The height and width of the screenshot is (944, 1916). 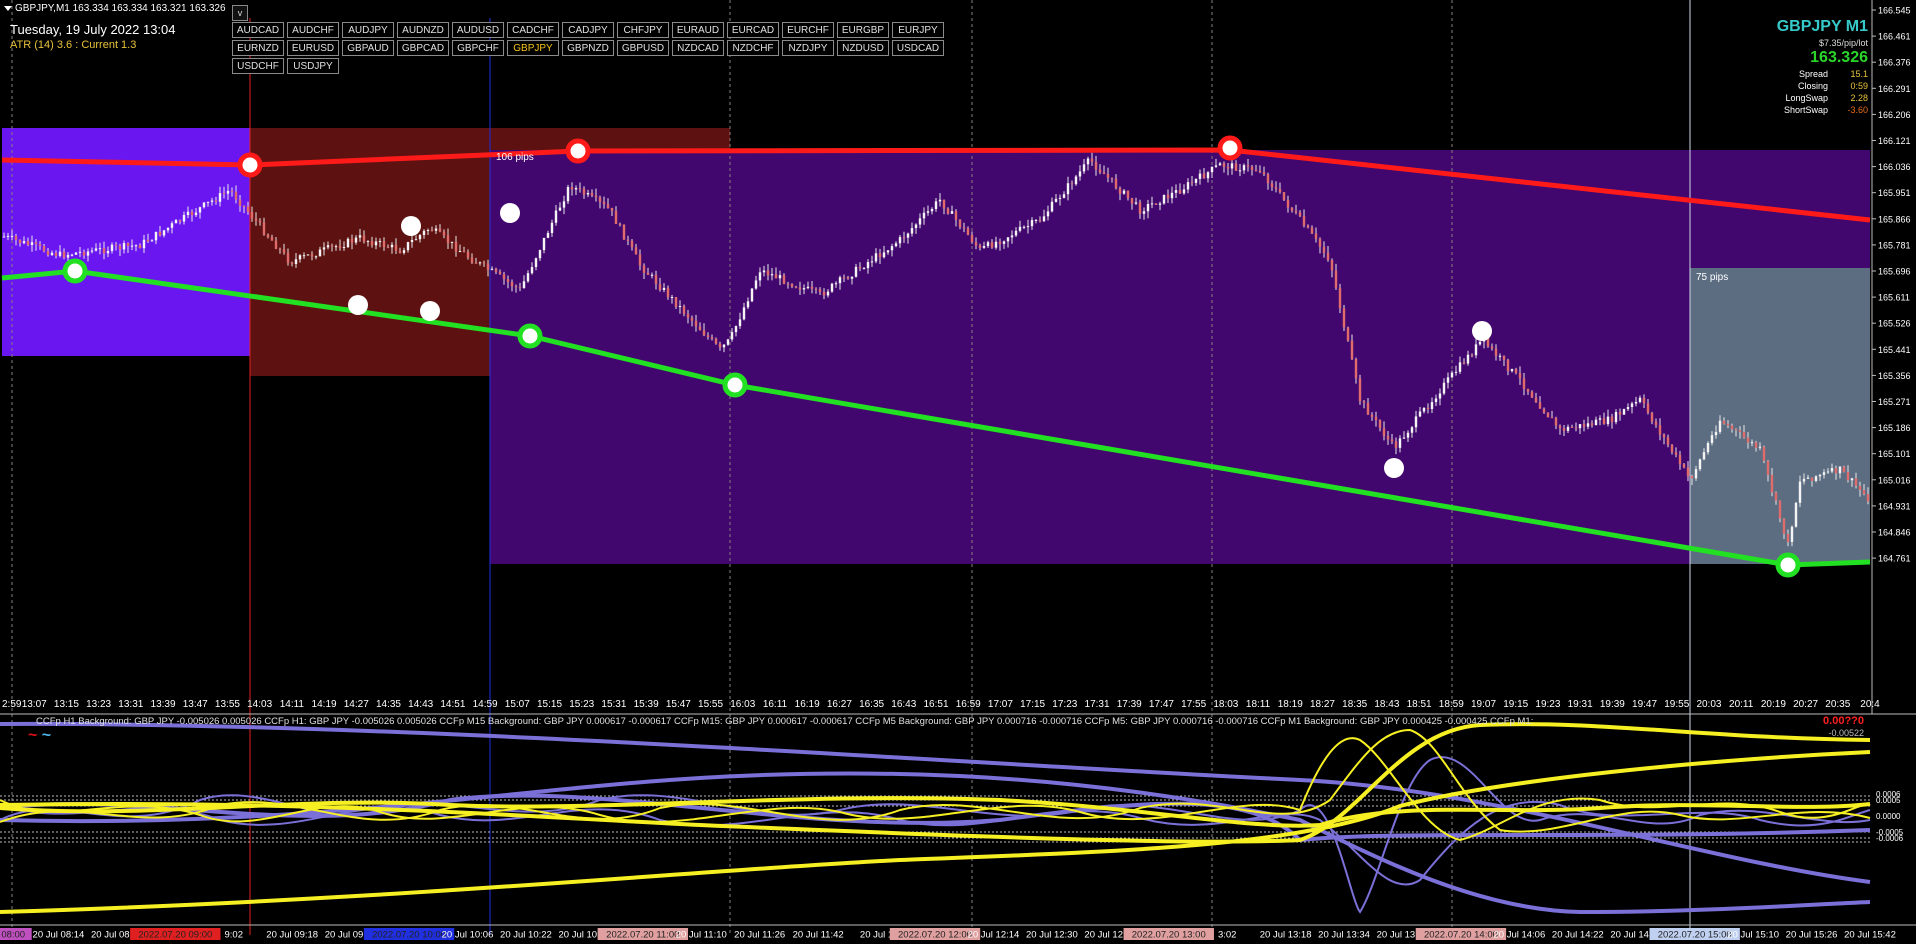 I want to click on current-price: 163.326, so click(x=1839, y=57).